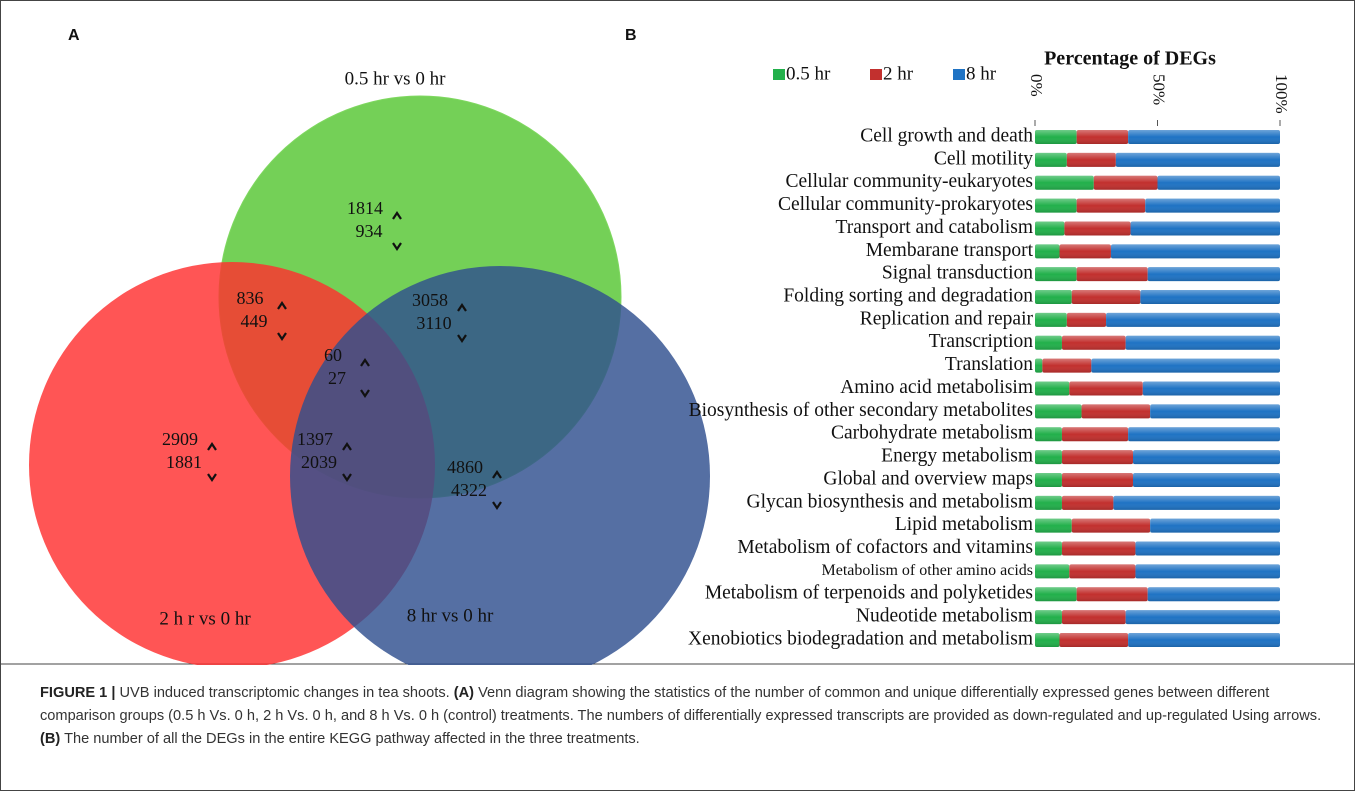  What do you see at coordinates (950, 250) in the screenshot?
I see `category-label: Membarane transport` at bounding box center [950, 250].